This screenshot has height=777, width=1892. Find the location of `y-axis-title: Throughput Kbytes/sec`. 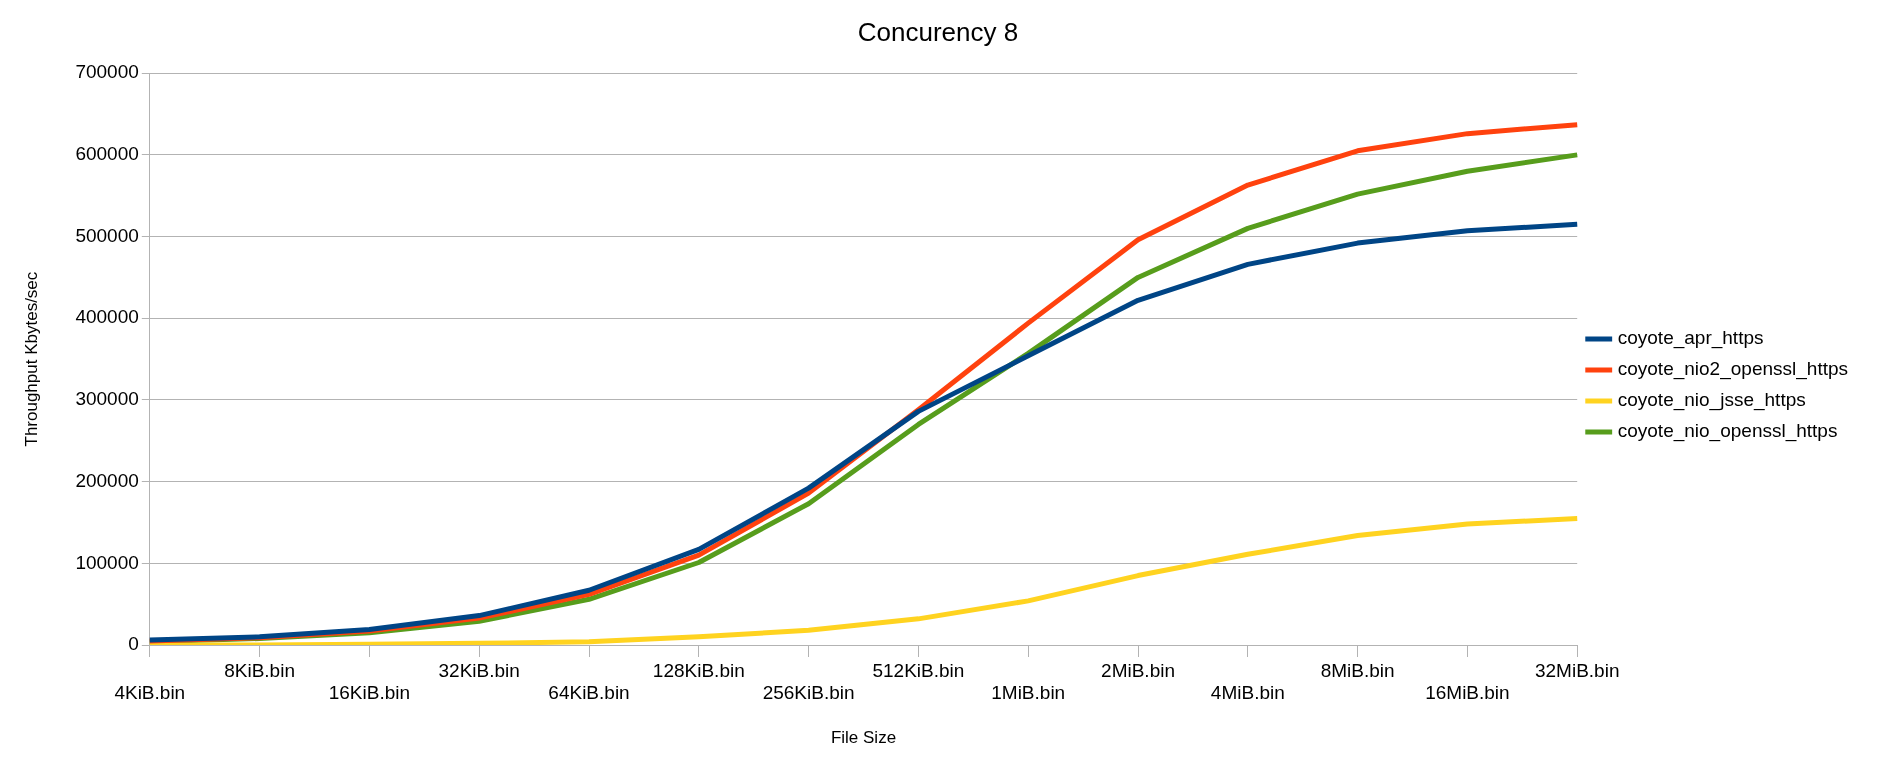

y-axis-title: Throughput Kbytes/sec is located at coordinates (31, 359).